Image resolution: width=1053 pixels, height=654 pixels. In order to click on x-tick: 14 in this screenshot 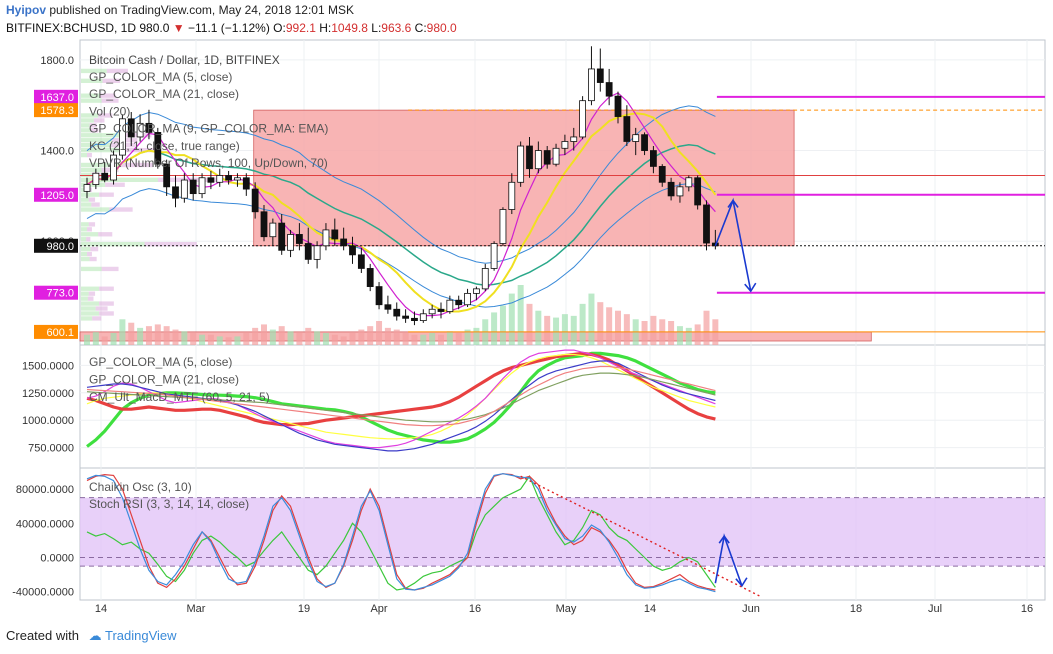, I will do `click(650, 609)`.